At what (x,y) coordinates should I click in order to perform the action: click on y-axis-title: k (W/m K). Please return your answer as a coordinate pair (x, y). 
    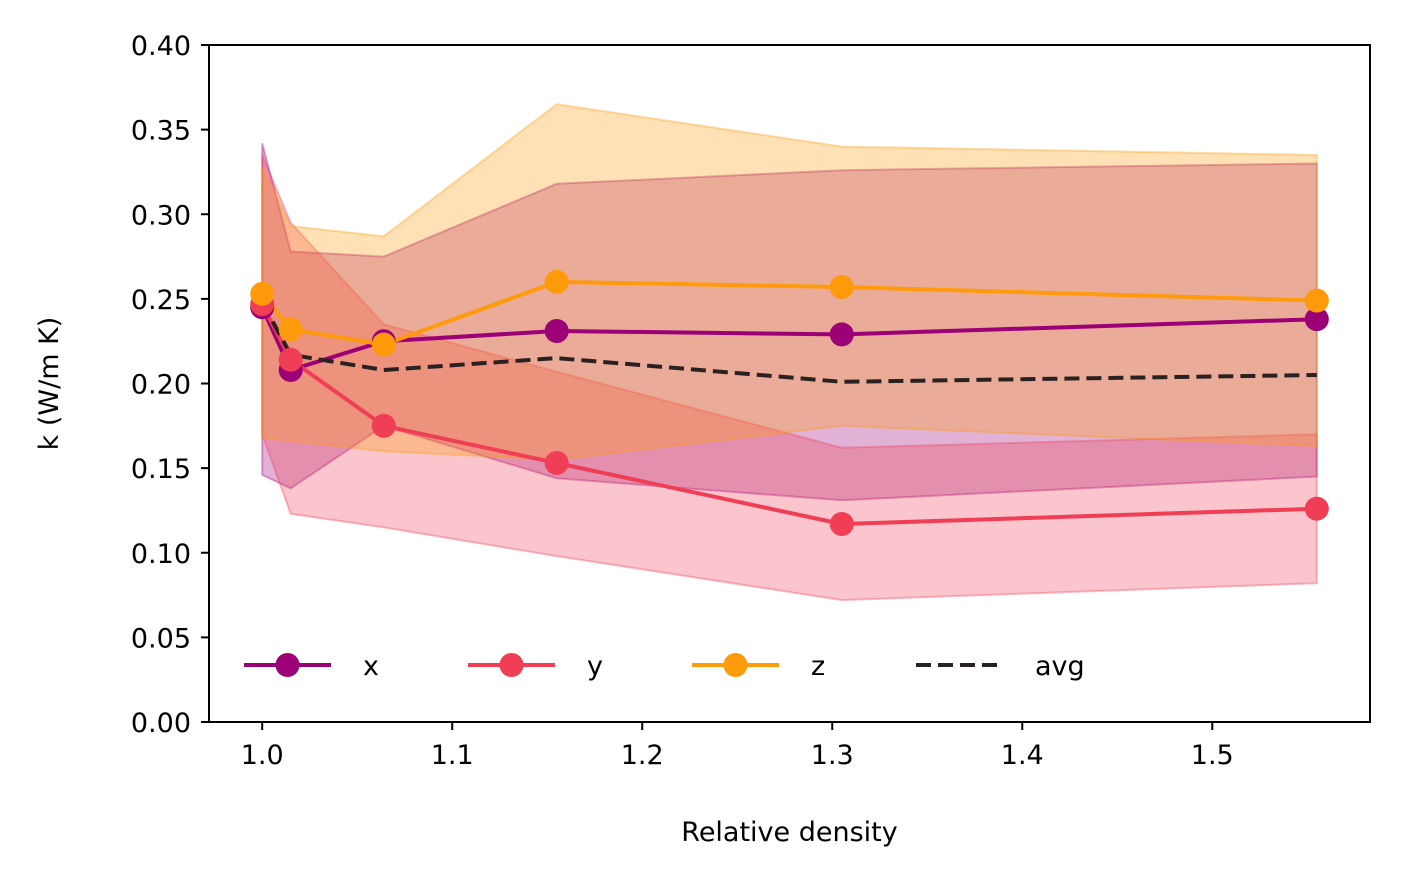
    Looking at the image, I should click on (49, 384).